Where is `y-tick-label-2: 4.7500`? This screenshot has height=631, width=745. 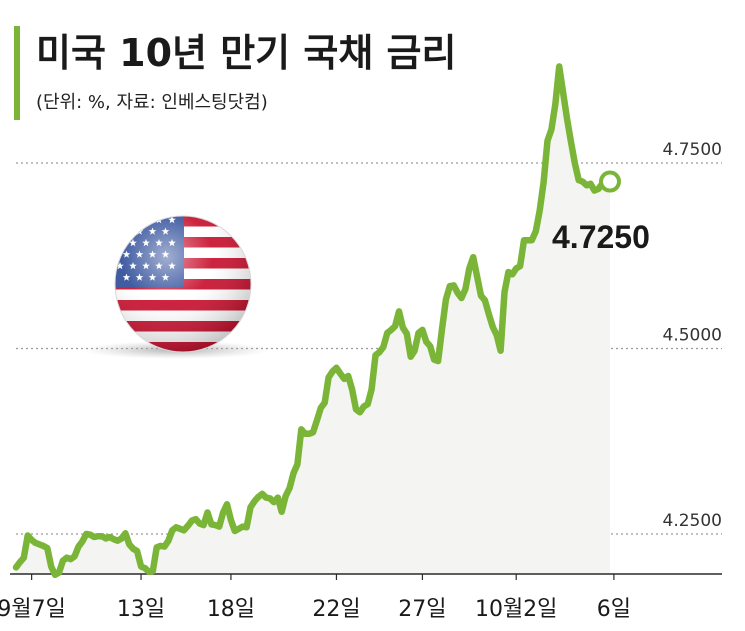 y-tick-label-2: 4.7500 is located at coordinates (692, 150).